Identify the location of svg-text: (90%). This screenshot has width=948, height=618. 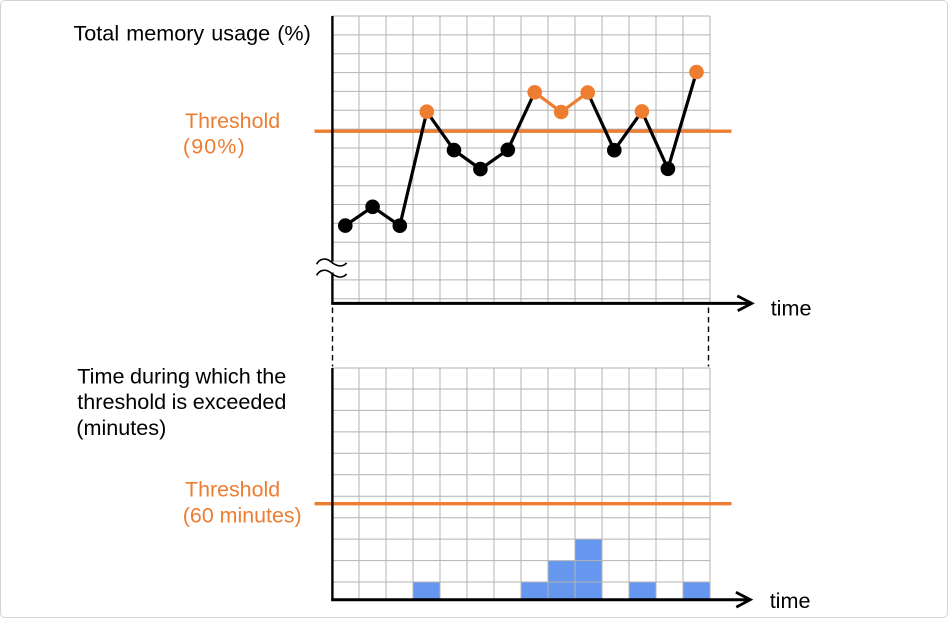
(214, 146).